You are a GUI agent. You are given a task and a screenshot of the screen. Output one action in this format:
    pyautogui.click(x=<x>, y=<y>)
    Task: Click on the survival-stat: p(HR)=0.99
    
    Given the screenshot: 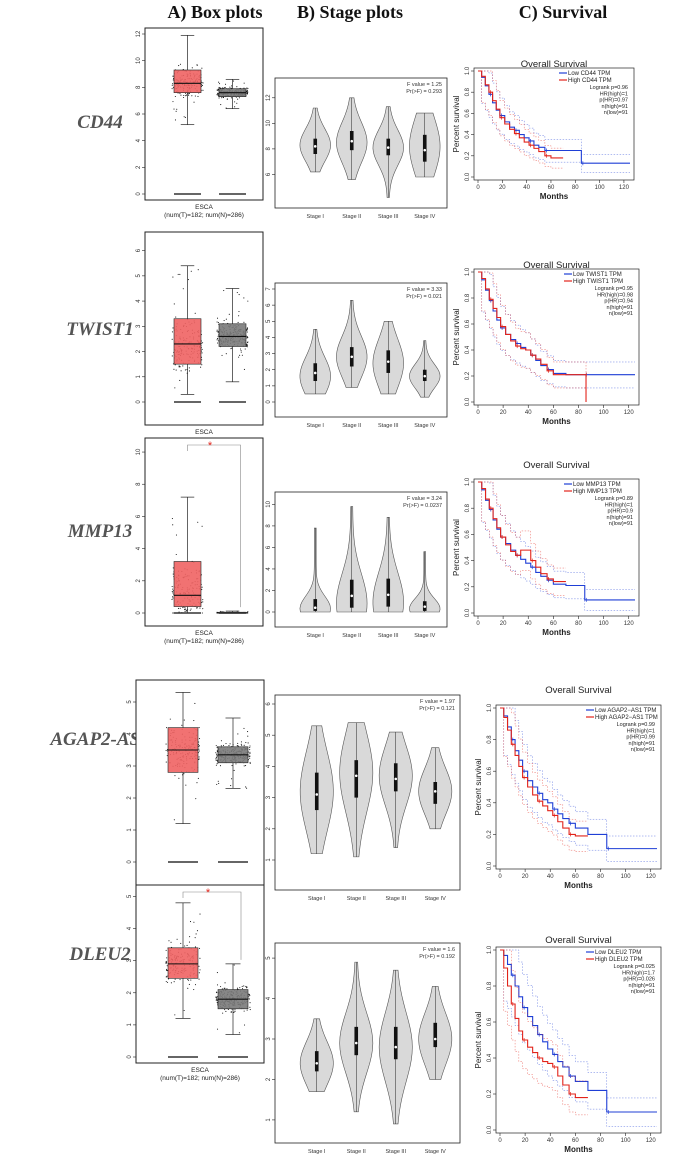 What is the action you would take?
    pyautogui.click(x=640, y=738)
    